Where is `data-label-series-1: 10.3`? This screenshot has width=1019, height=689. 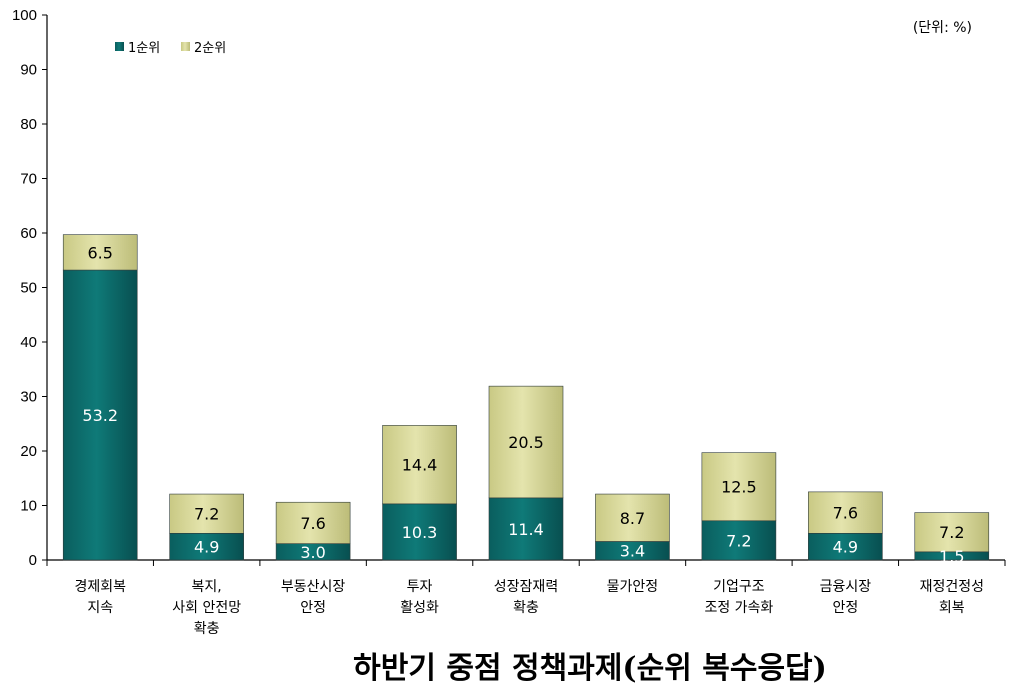 data-label-series-1: 10.3 is located at coordinates (420, 532).